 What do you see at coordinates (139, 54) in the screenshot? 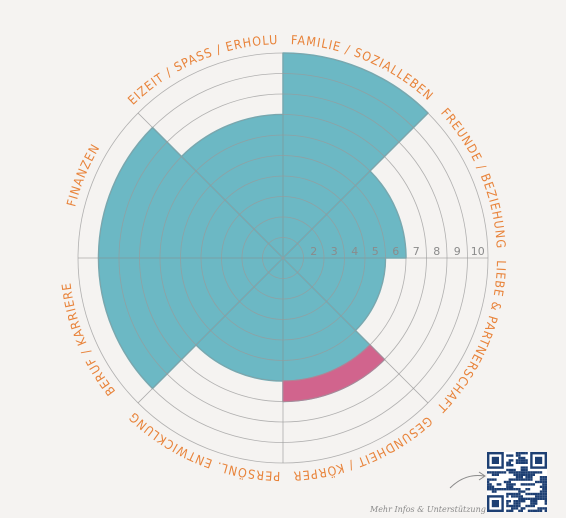
I see `category-label-text: FREIZEIT / SPASS / ERHOLUNG` at bounding box center [139, 54].